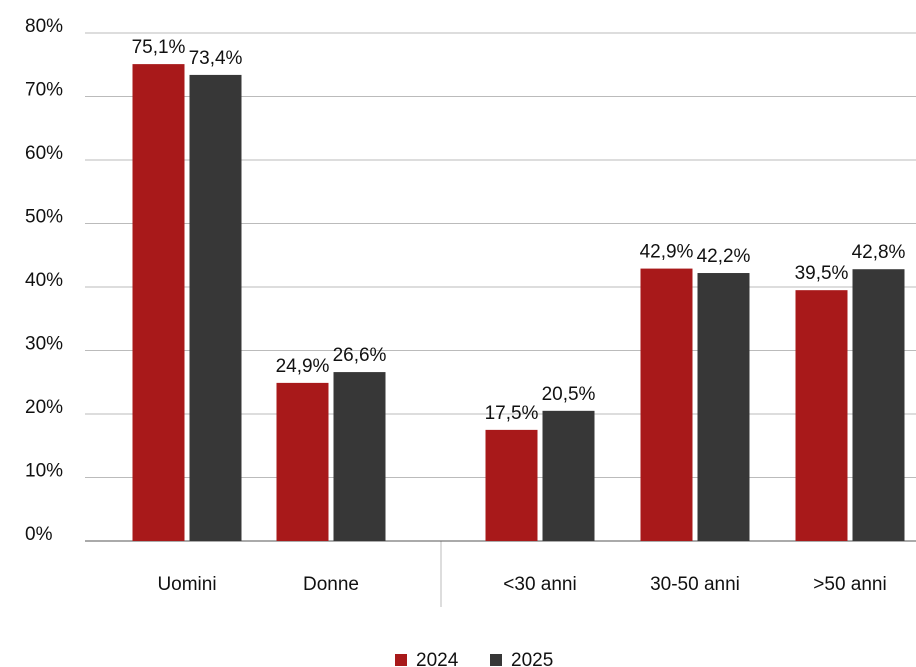 This screenshot has width=916, height=667. What do you see at coordinates (44, 90) in the screenshot?
I see `y-tick-label: 70%` at bounding box center [44, 90].